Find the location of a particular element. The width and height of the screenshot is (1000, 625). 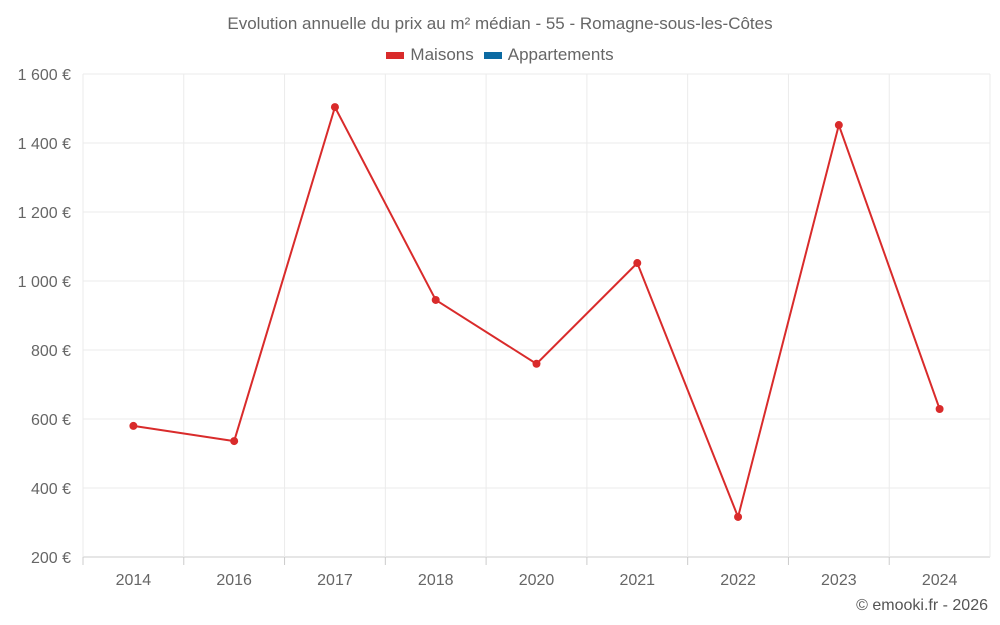

y-tick-label: 400 € is located at coordinates (51, 489).